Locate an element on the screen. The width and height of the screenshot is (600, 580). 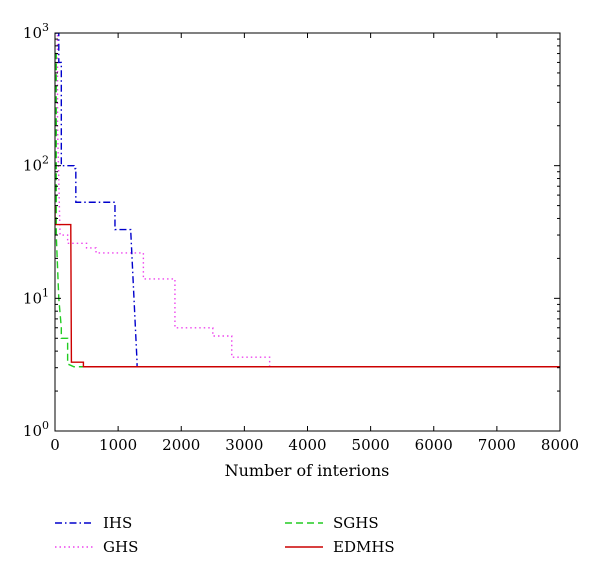
y-tick-label: 10⁰ is located at coordinates (36, 429).